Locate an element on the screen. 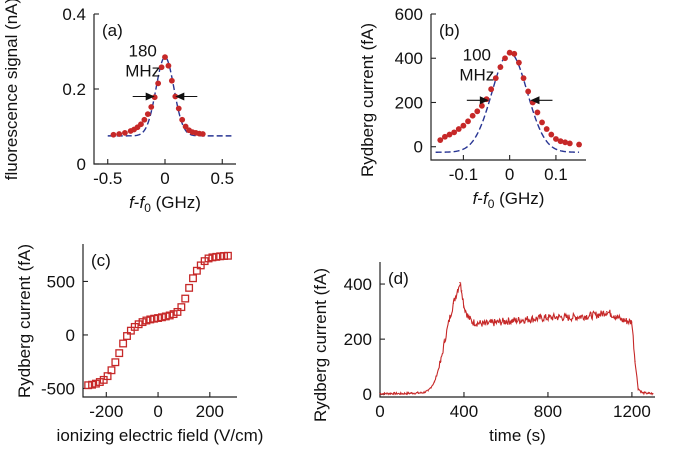  x-axis-label: time (s) is located at coordinates (517, 435).